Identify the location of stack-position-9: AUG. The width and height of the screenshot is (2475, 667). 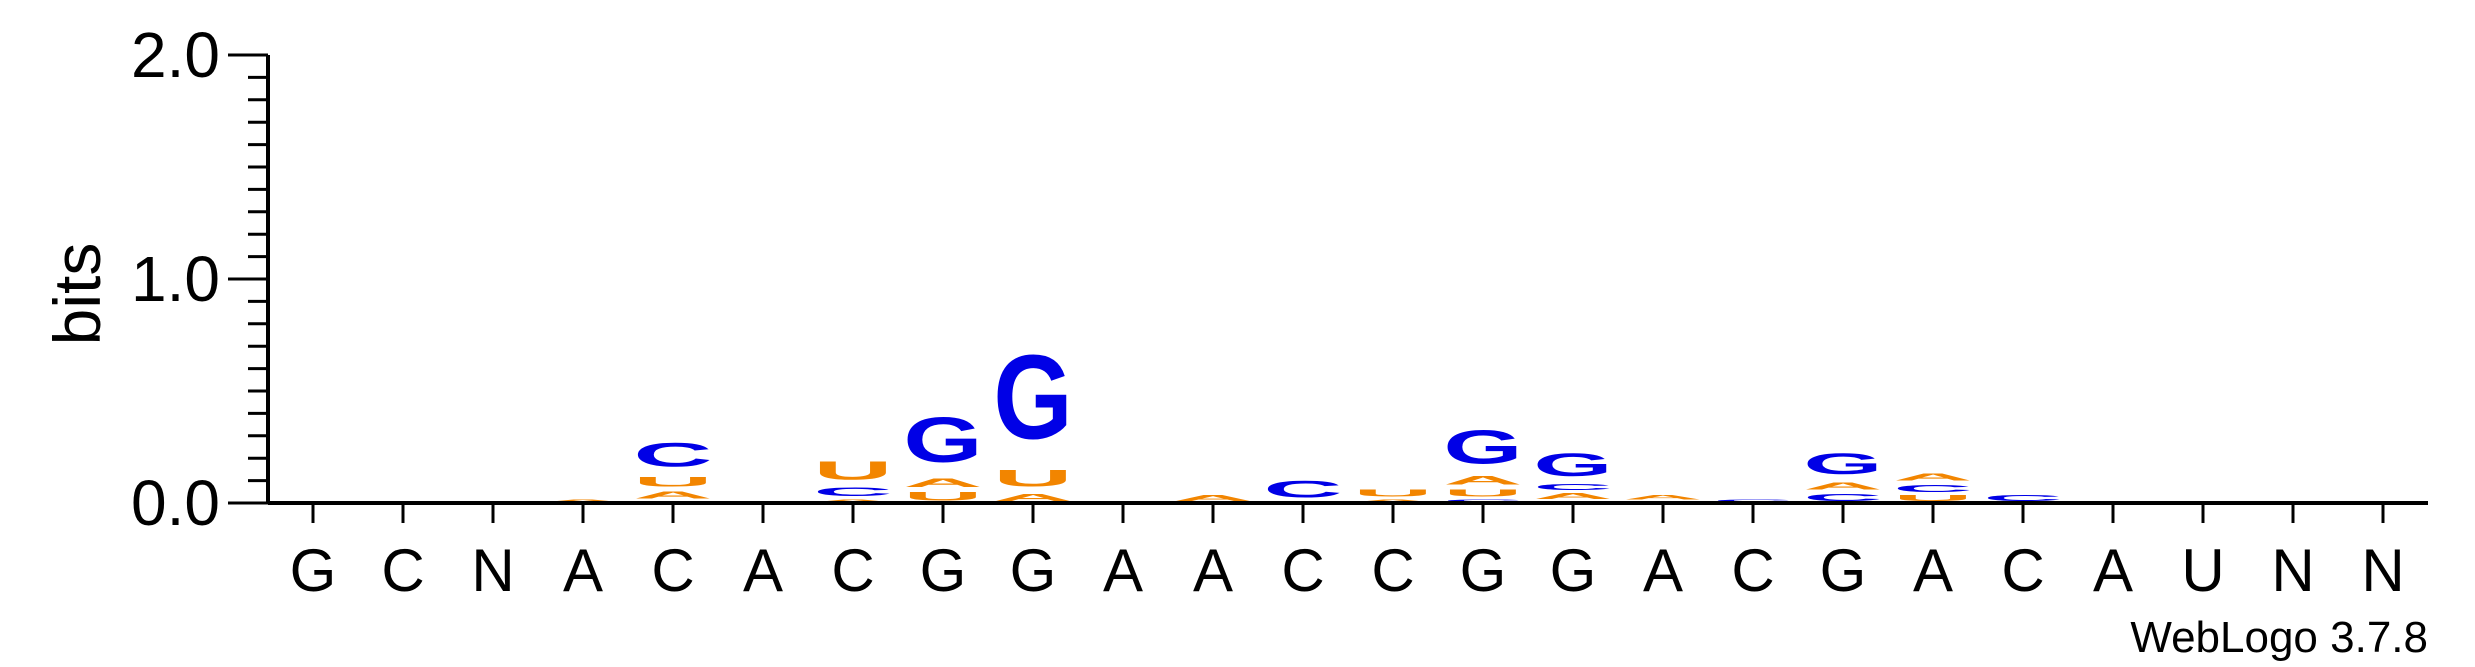
(1032, 416).